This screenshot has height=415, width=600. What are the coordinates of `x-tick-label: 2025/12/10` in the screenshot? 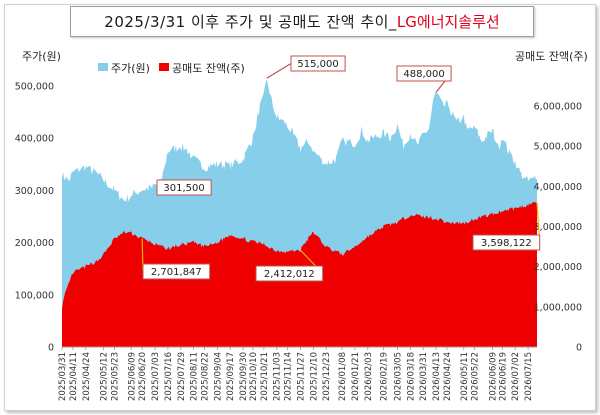 It's located at (314, 376).